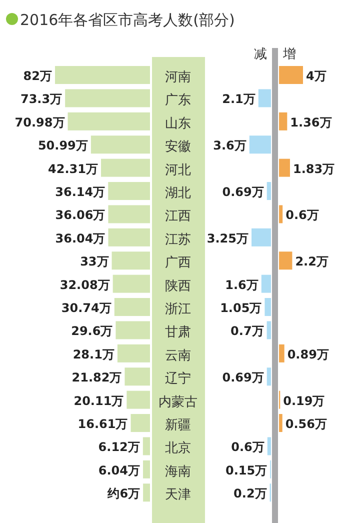 This screenshot has height=523, width=337. Describe the element at coordinates (80, 215) in the screenshot. I see `data-label: 36.06万` at that location.